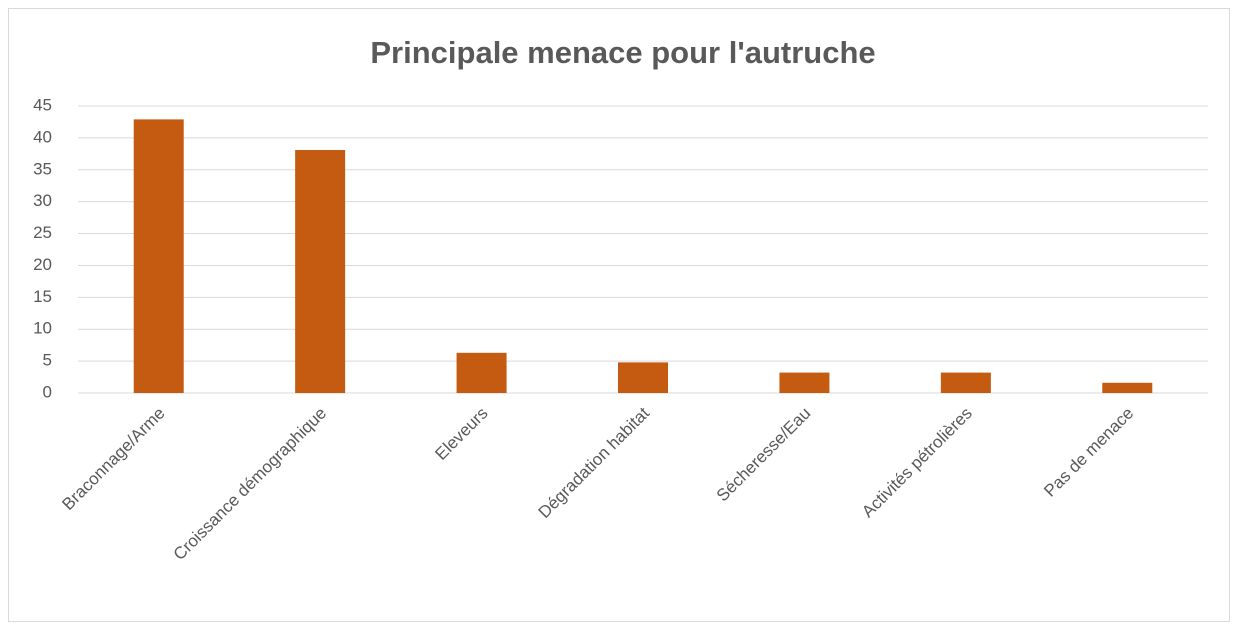  I want to click on y-tick-label: 35, so click(42, 168).